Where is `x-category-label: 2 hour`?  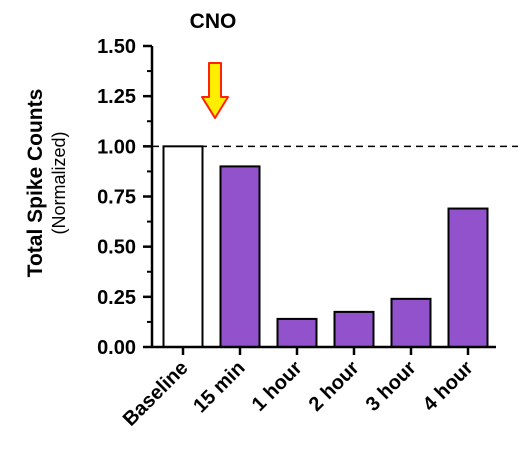 x-category-label: 2 hour is located at coordinates (334, 386).